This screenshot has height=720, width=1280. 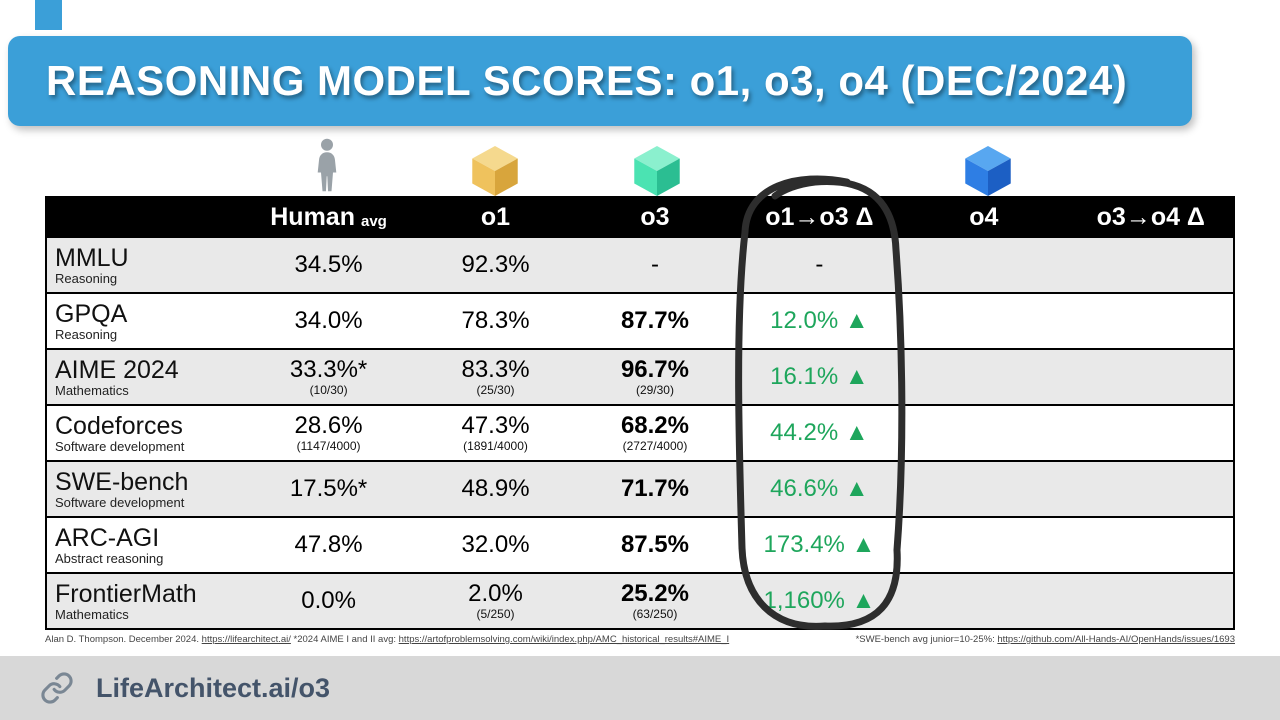 I want to click on human-score: 34.0%, so click(x=328, y=320).